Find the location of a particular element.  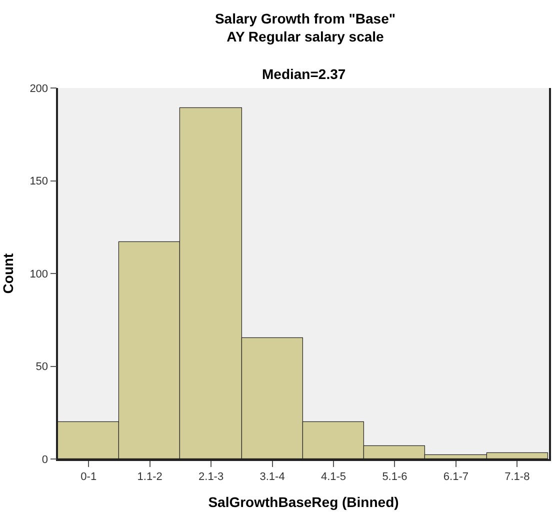

x-tick-label: 6.1-7 is located at coordinates (455, 476).